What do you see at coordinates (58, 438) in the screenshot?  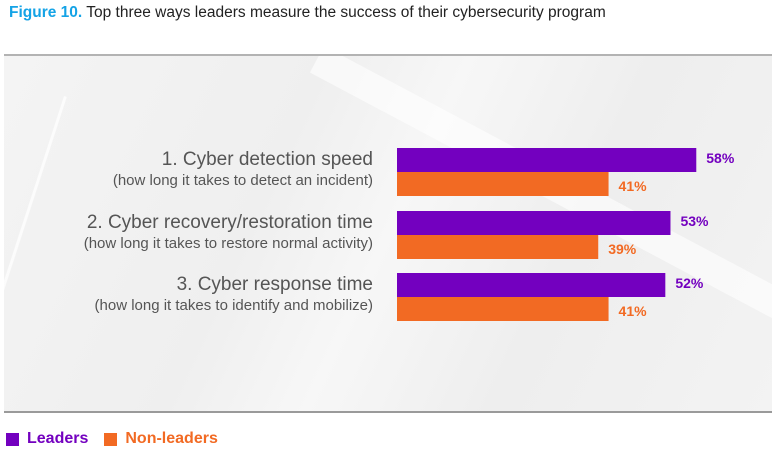 I see `legend-label-leaders: Leaders` at bounding box center [58, 438].